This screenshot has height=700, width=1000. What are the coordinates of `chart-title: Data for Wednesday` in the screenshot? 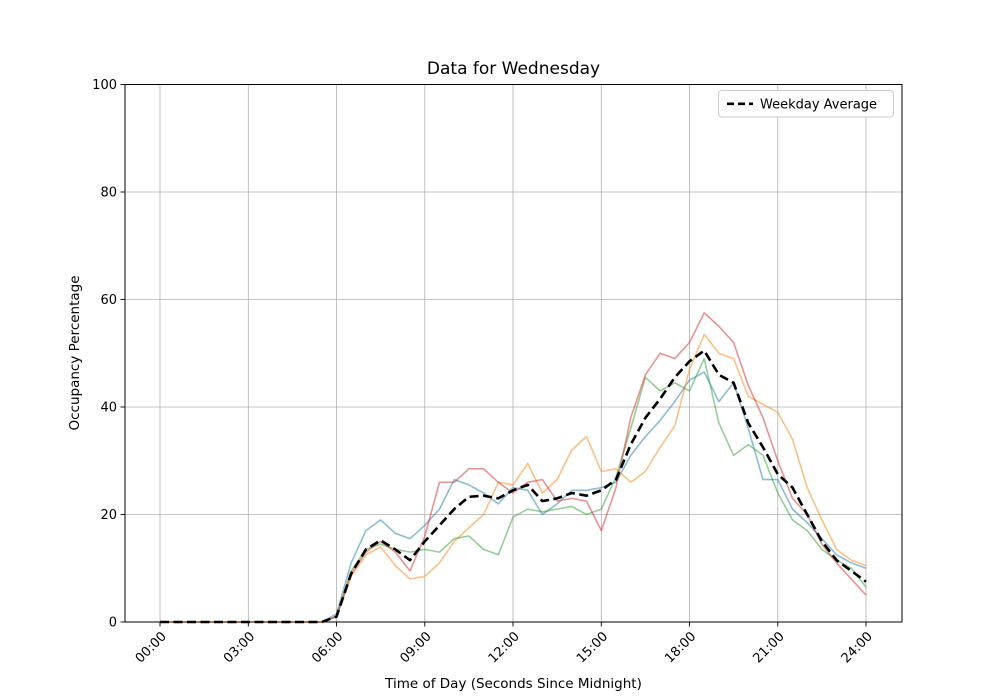 It's located at (513, 69).